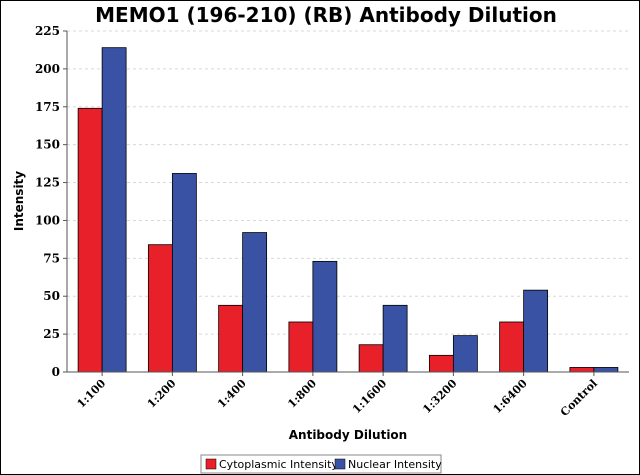 Image resolution: width=640 pixels, height=475 pixels. Describe the element at coordinates (51, 201) in the screenshot. I see `y-axis-ticks: 0 25 50 75 100 125 150 175 200 225` at that location.